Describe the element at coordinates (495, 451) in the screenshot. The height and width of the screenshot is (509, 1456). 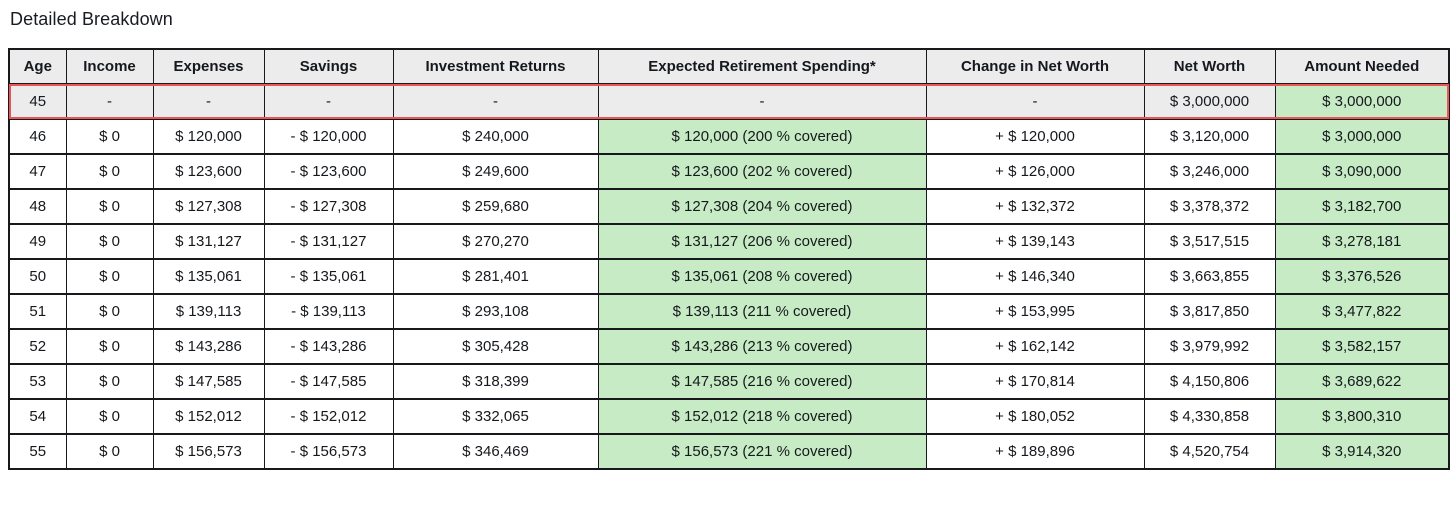
I see `investment_returns-cell: $ 346,469` at that location.